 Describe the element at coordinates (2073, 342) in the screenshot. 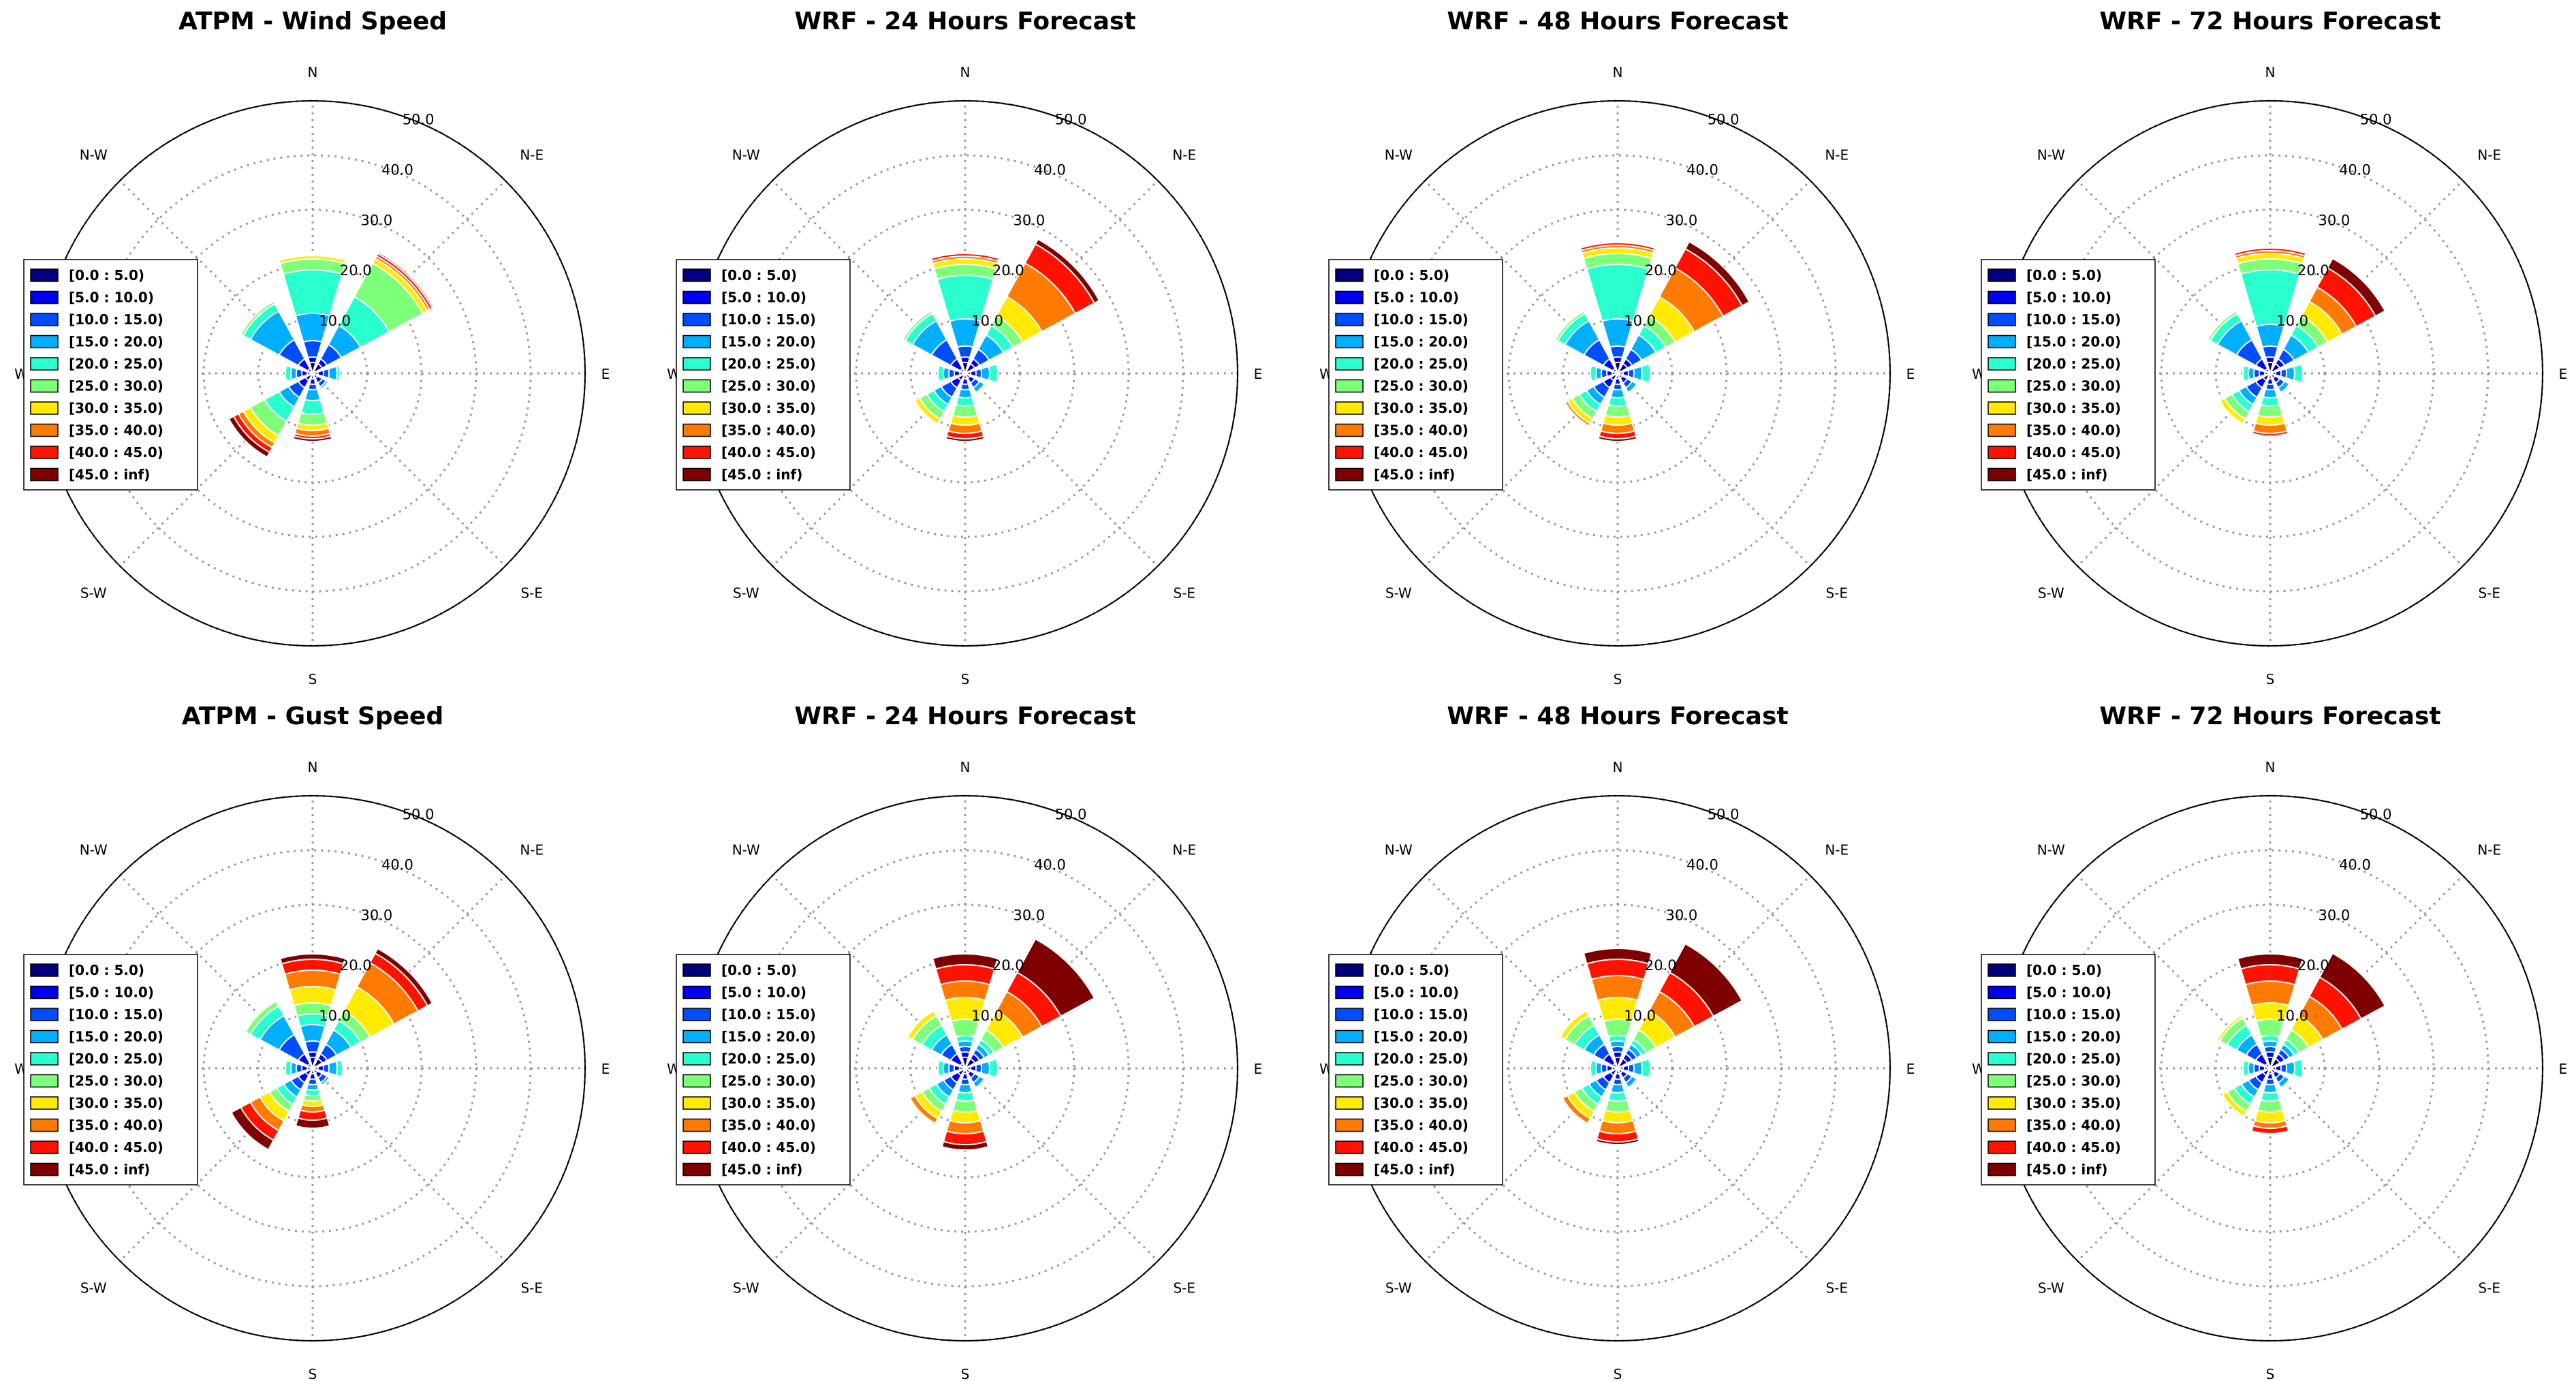

I see `legend-label: [15.0 : 20.0)` at that location.